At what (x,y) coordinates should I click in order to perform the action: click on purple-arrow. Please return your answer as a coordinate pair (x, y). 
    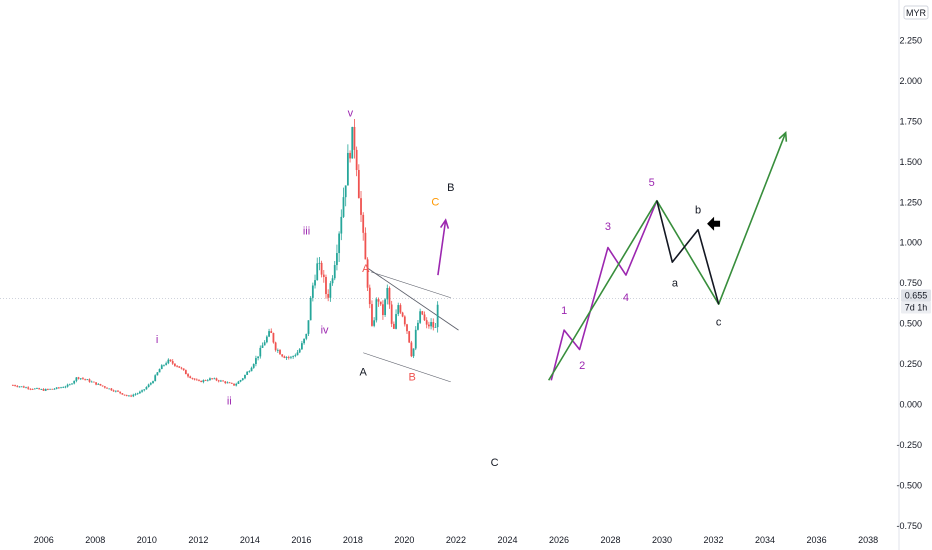
    Looking at the image, I should click on (442, 247).